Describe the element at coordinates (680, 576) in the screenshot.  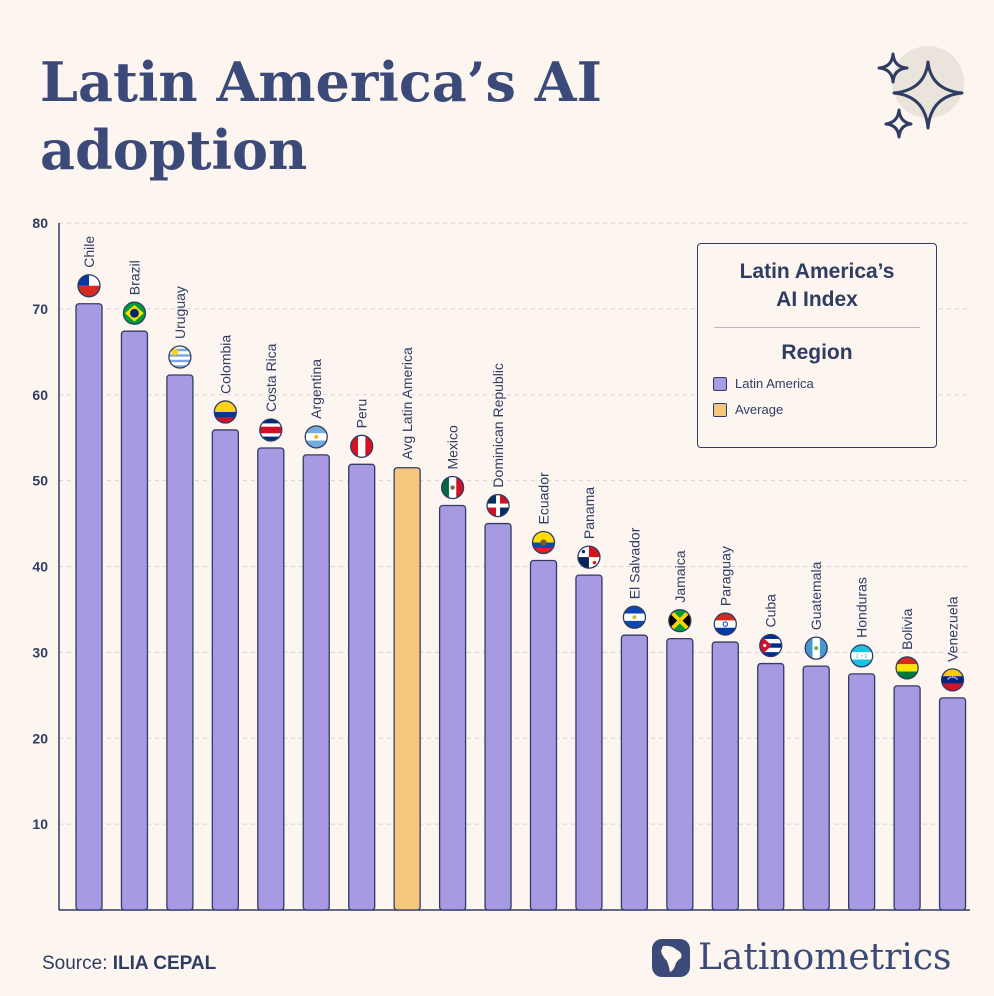
I see `category-label: Jamaica` at that location.